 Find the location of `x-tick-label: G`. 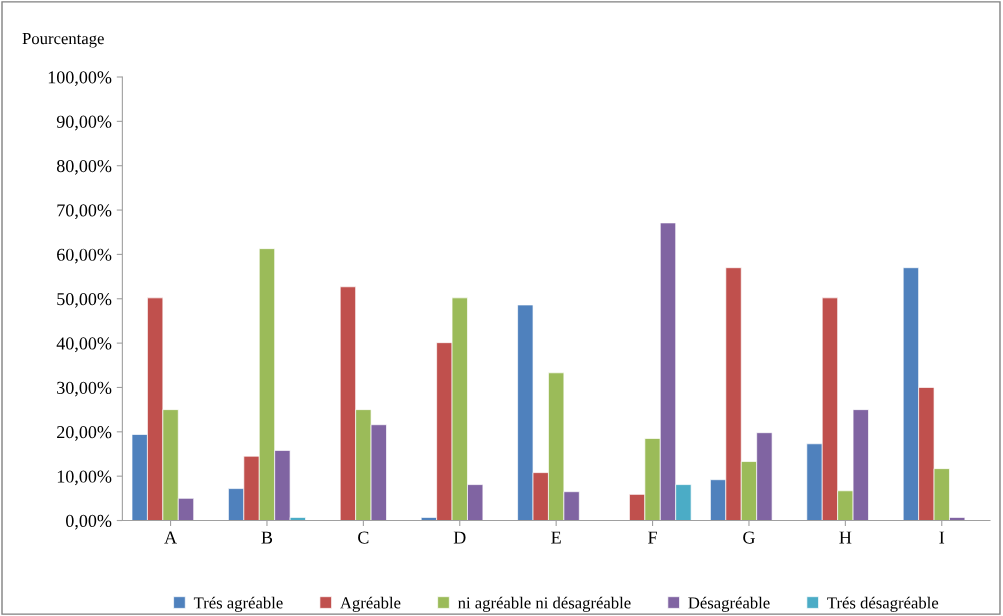

x-tick-label: G is located at coordinates (749, 537).